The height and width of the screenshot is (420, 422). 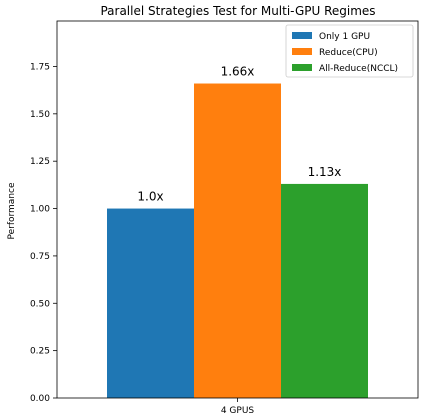 What do you see at coordinates (40, 304) in the screenshot?
I see `y-tick-label: 0.50` at bounding box center [40, 304].